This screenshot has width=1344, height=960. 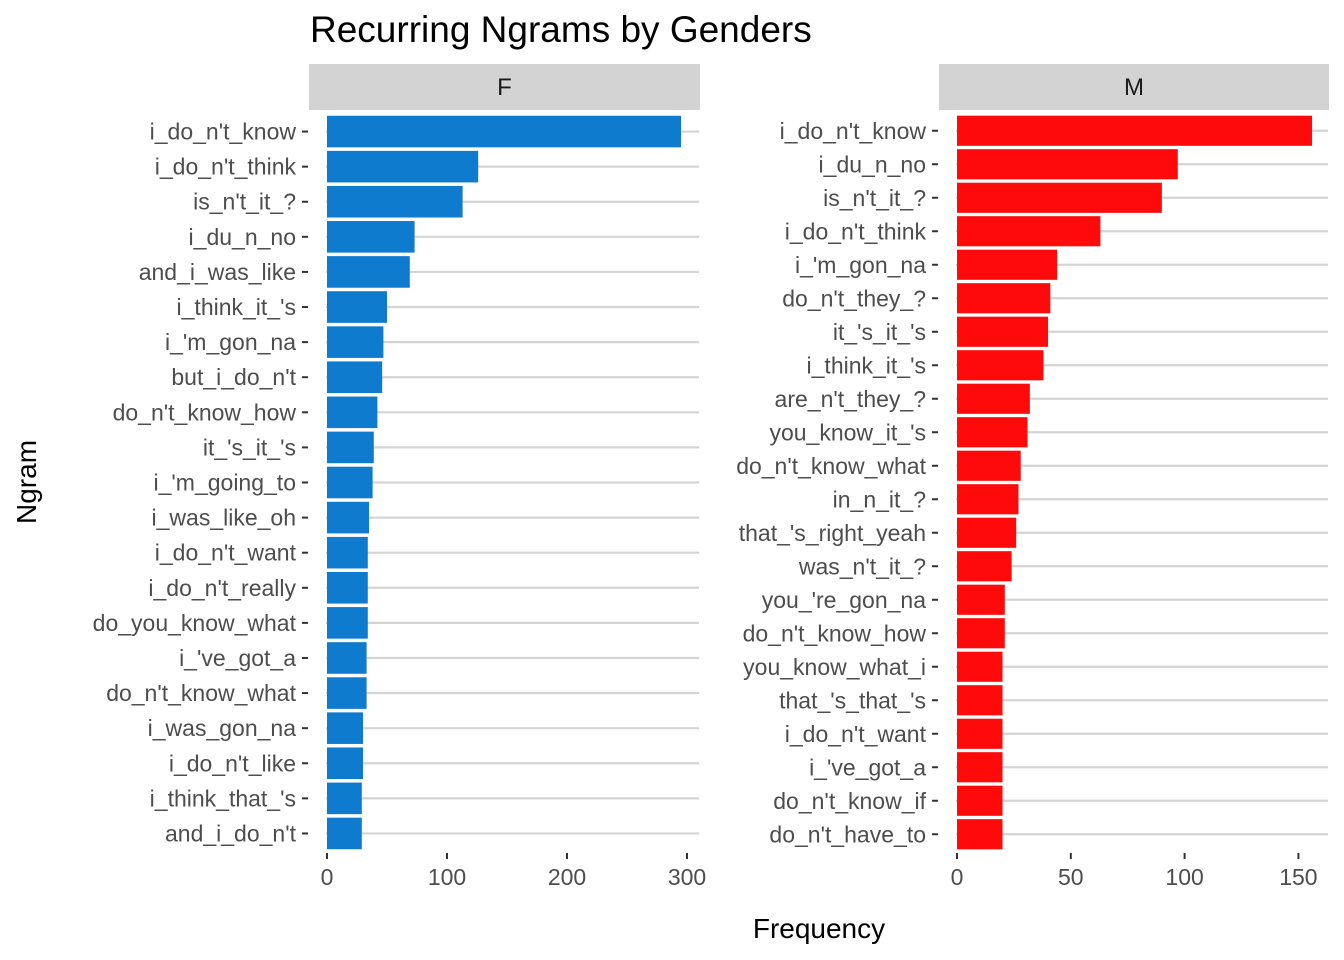 What do you see at coordinates (860, 265) in the screenshot?
I see `y-tick-label: i_'m_gon_na` at bounding box center [860, 265].